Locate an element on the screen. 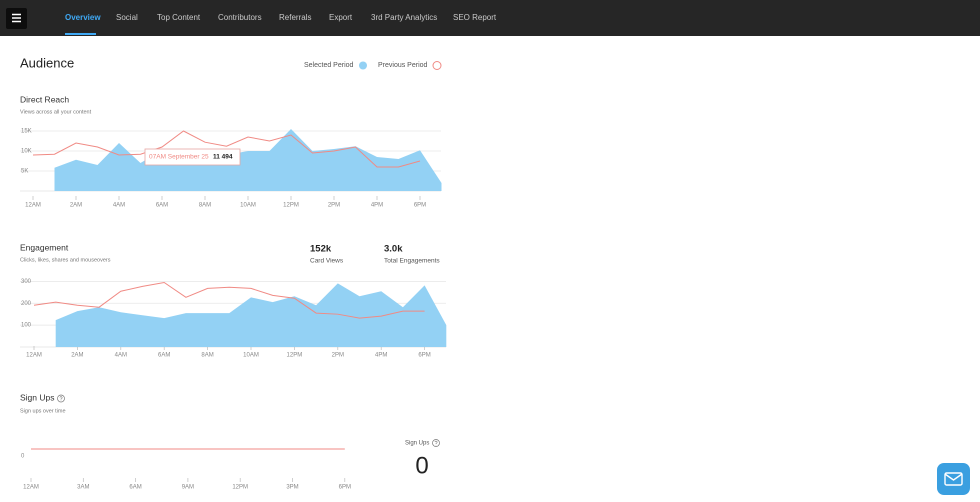 This screenshot has height=502, width=980. nav-item: Export is located at coordinates (341, 17).